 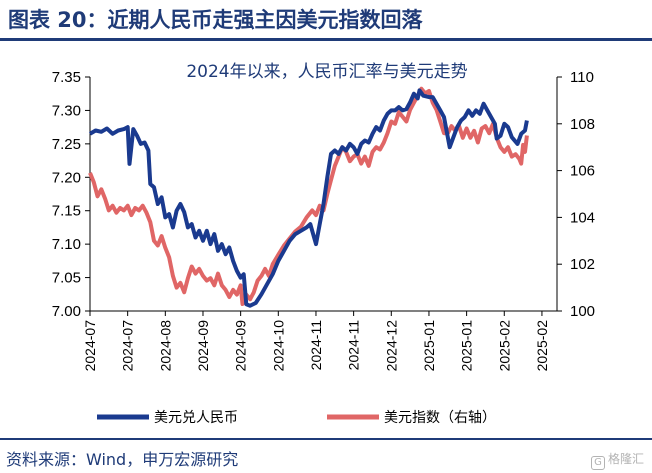 What do you see at coordinates (625, 459) in the screenshot?
I see `watermark-text: 格隆汇` at bounding box center [625, 459].